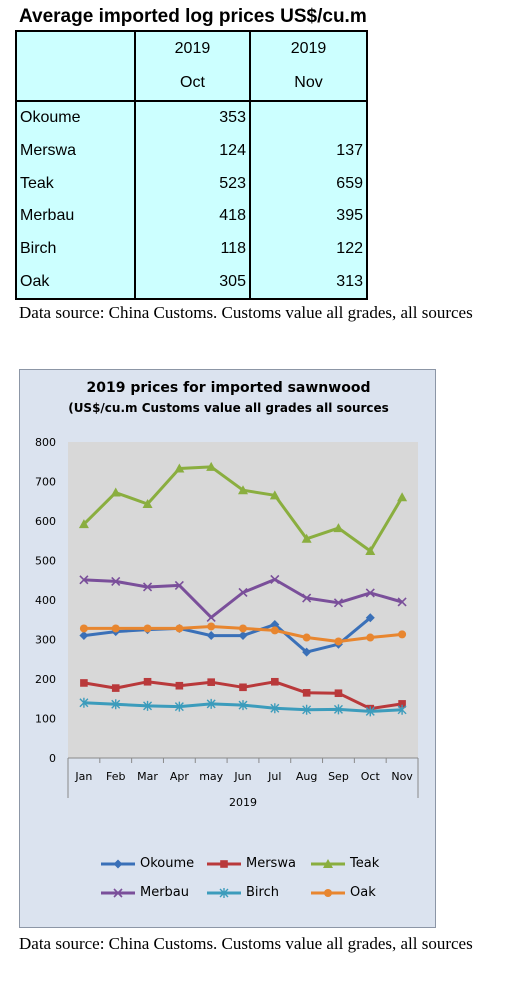 Image resolution: width=519 pixels, height=983 pixels. I want to click on header-year-oct: 2019, so click(192, 48).